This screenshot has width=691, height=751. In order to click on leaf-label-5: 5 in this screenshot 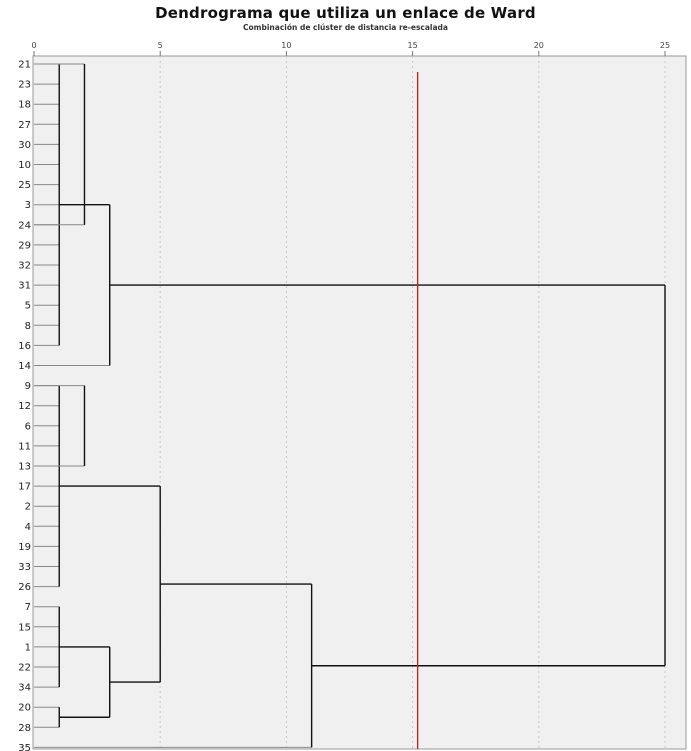, I will do `click(28, 306)`.